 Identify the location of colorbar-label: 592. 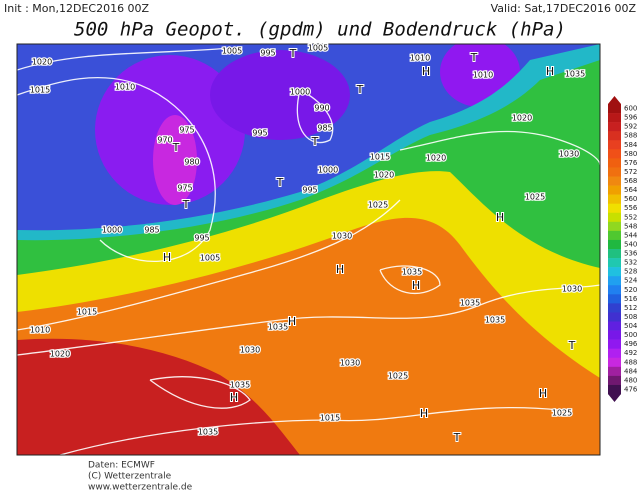
(630, 127).